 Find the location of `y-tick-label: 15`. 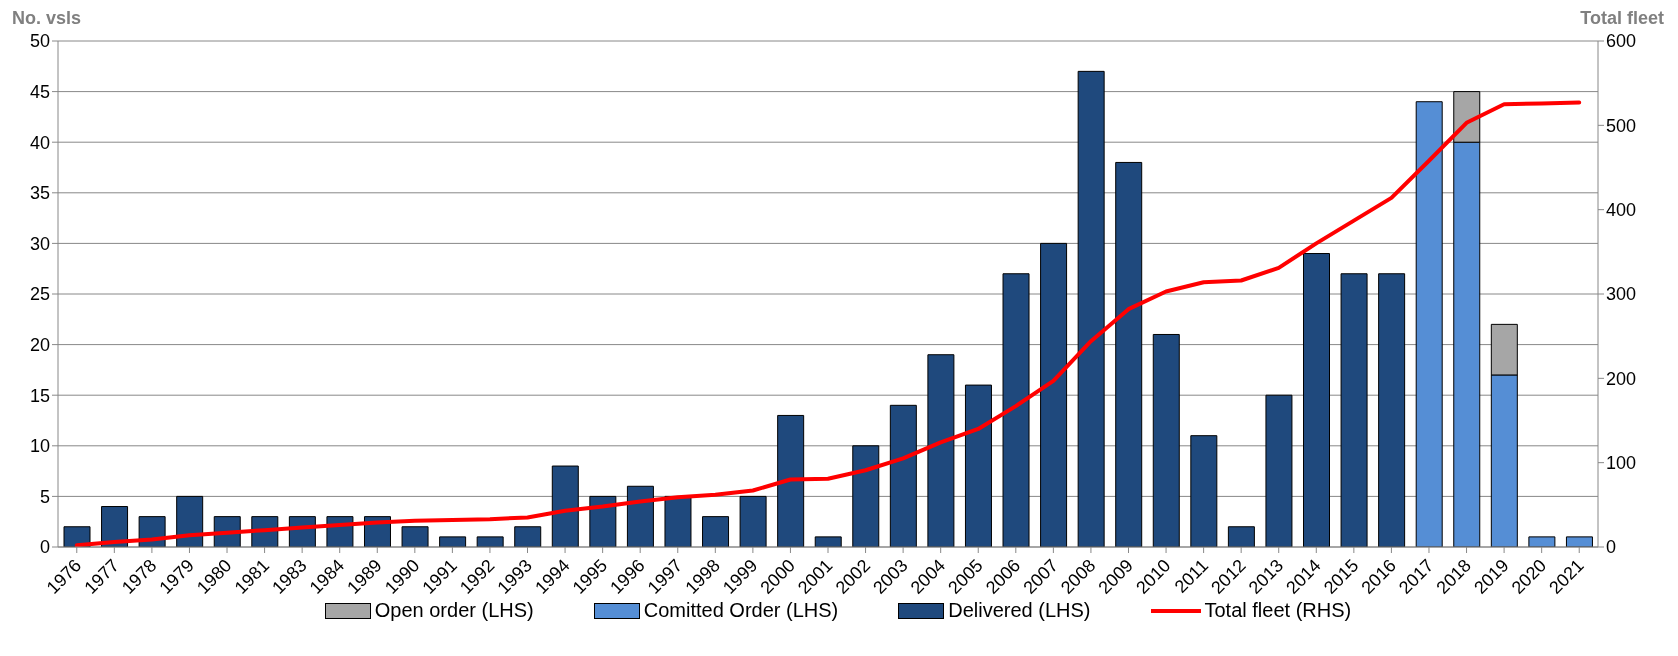

y-tick-label: 15 is located at coordinates (39, 395).